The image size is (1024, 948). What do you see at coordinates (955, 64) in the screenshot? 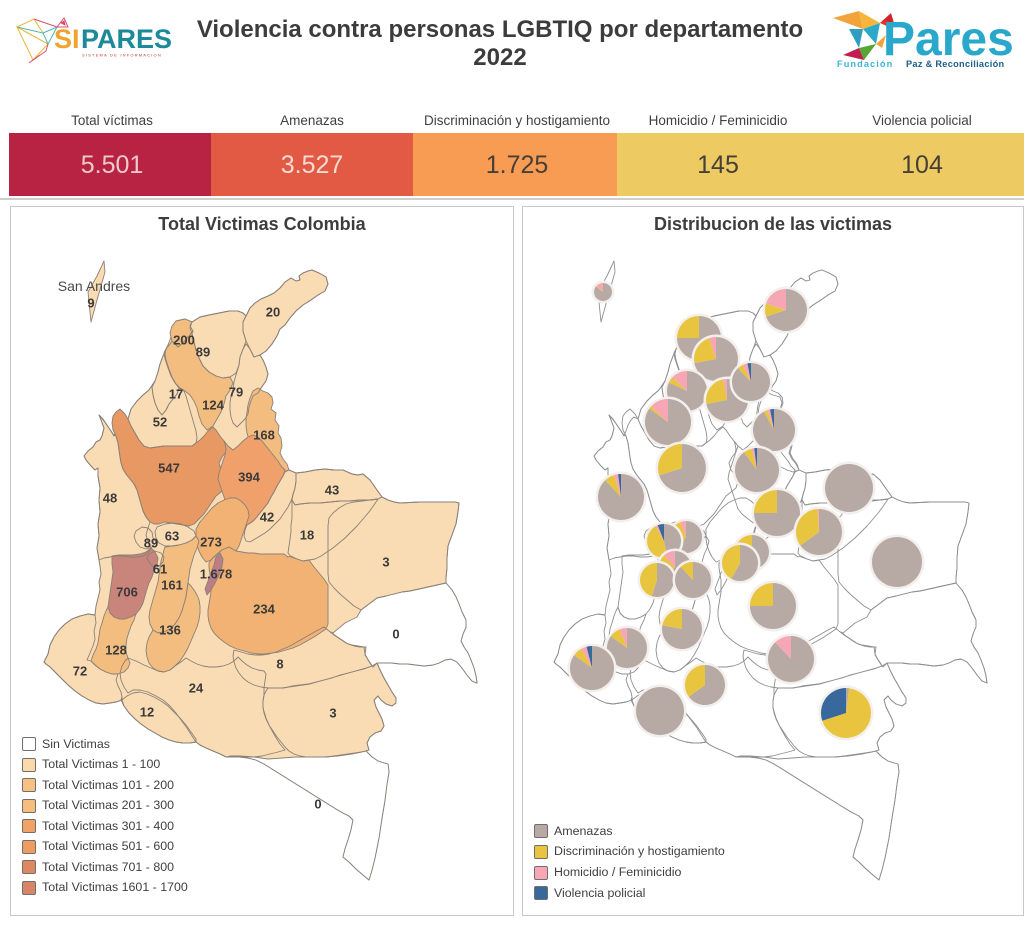
I see `svg-text: Paz & Reconciliación` at bounding box center [955, 64].